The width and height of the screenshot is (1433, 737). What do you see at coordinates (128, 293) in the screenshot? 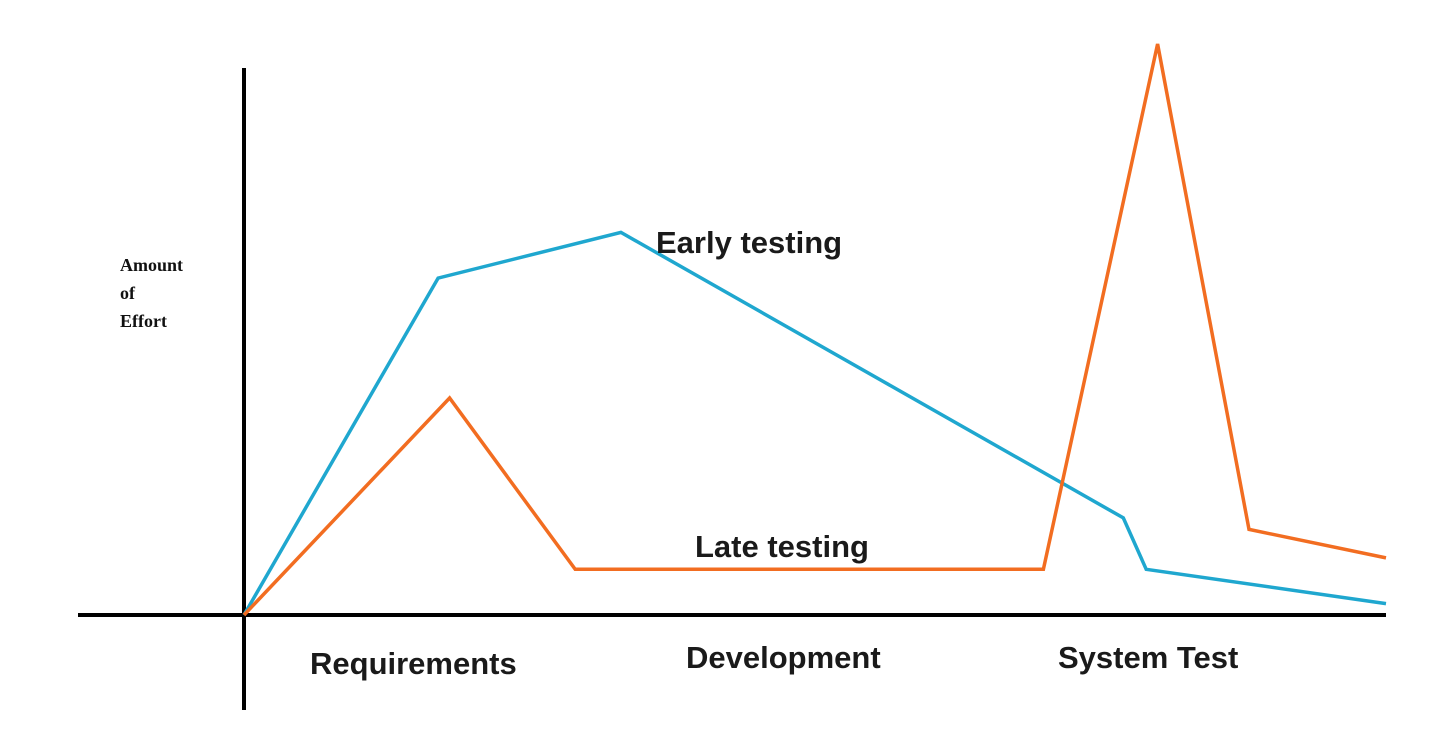
I see `y-axis-label-line-2: of` at bounding box center [128, 293].